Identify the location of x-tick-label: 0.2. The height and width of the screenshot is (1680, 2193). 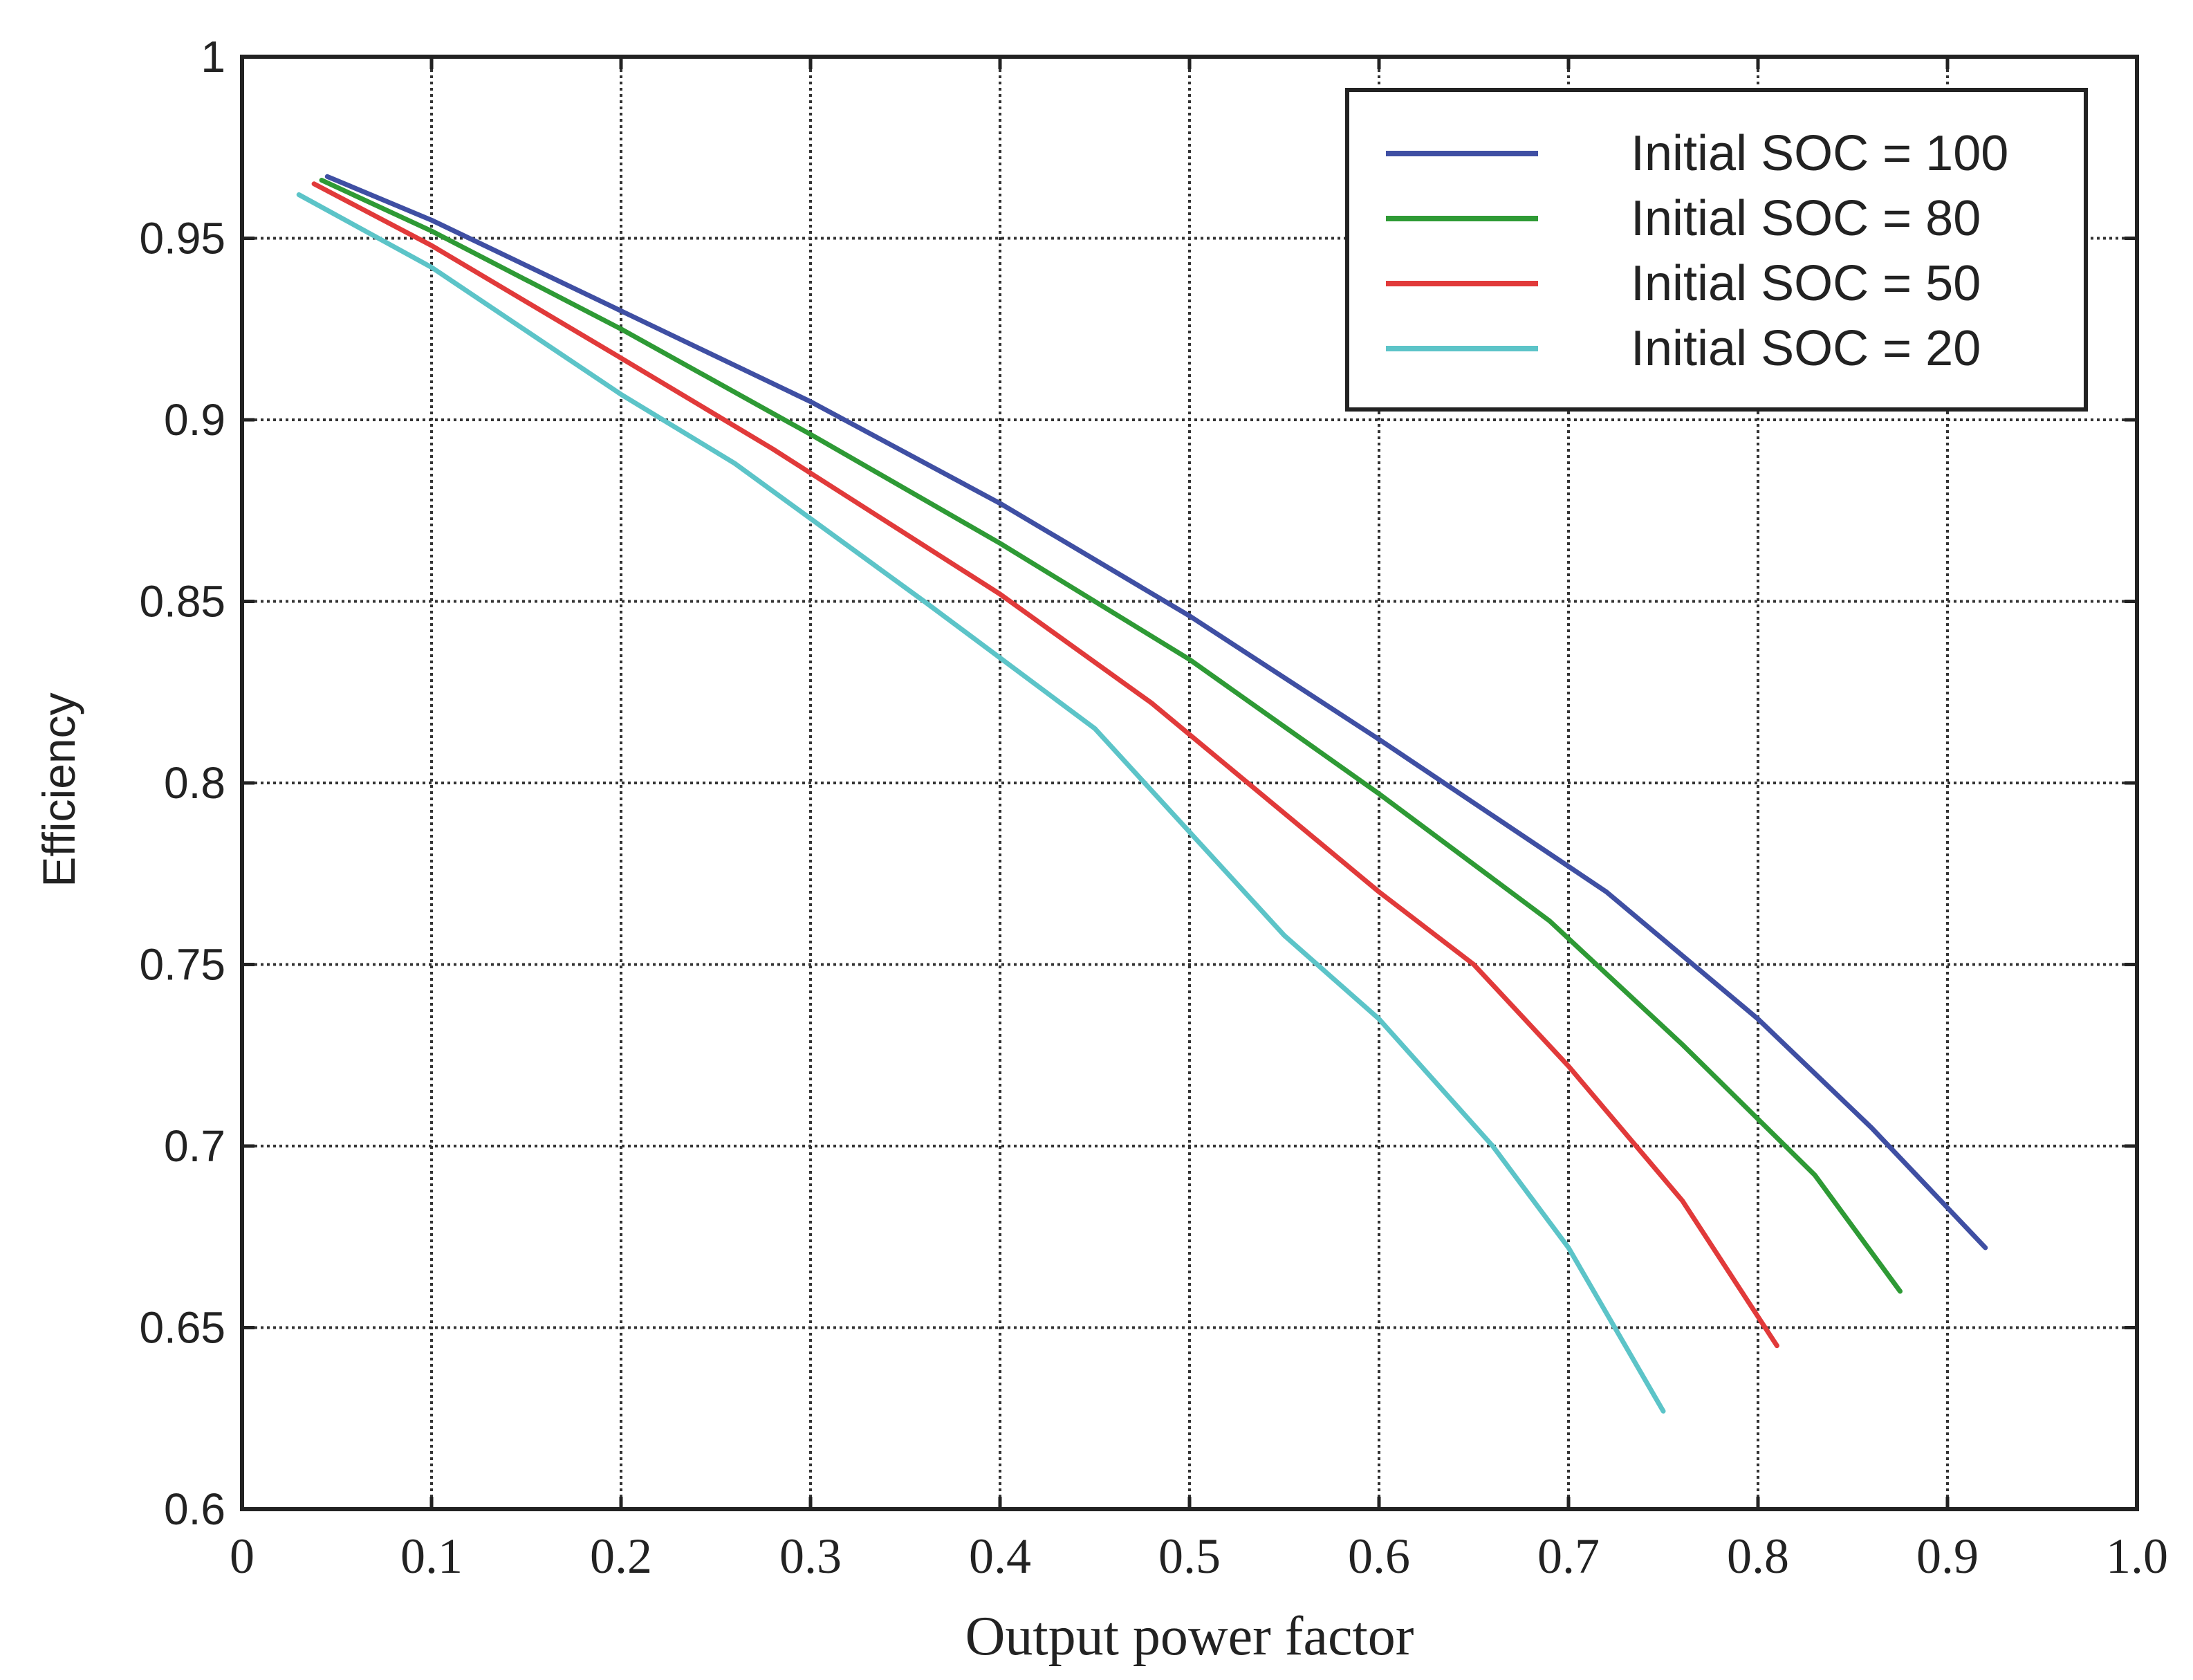
(621, 1556).